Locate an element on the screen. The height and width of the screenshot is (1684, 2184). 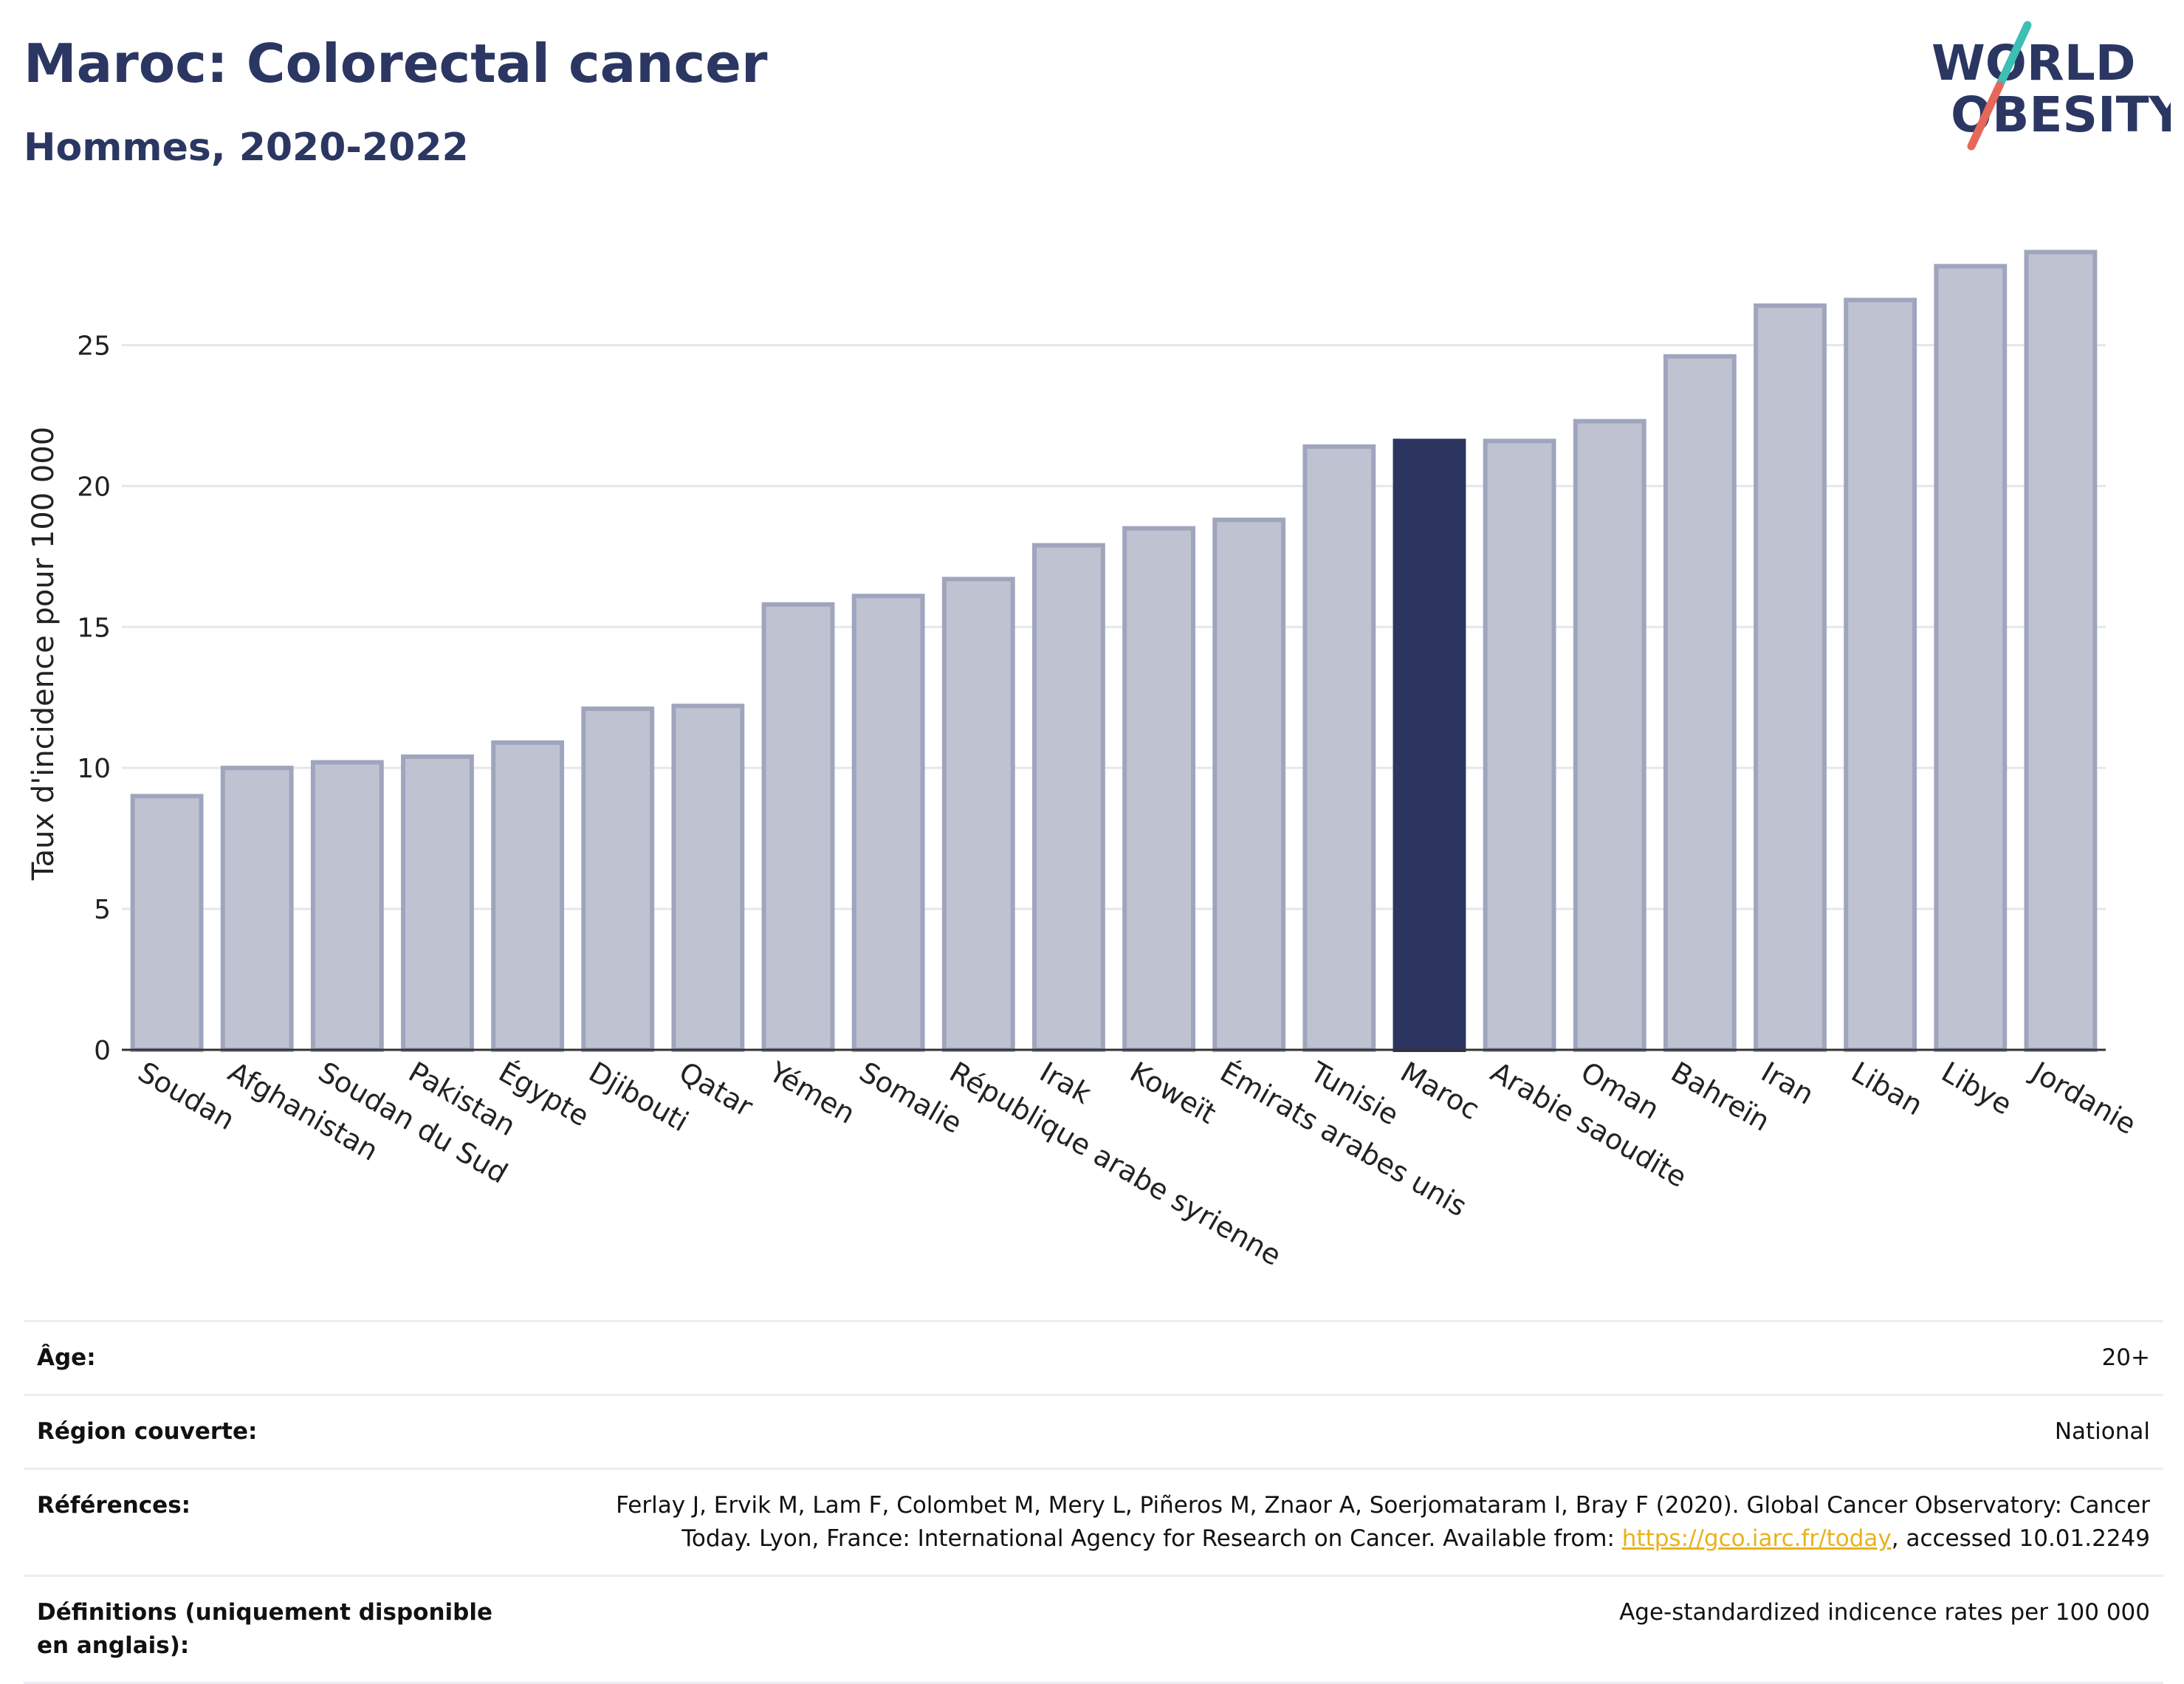
x-tick-label: Iran is located at coordinates (1788, 1083).